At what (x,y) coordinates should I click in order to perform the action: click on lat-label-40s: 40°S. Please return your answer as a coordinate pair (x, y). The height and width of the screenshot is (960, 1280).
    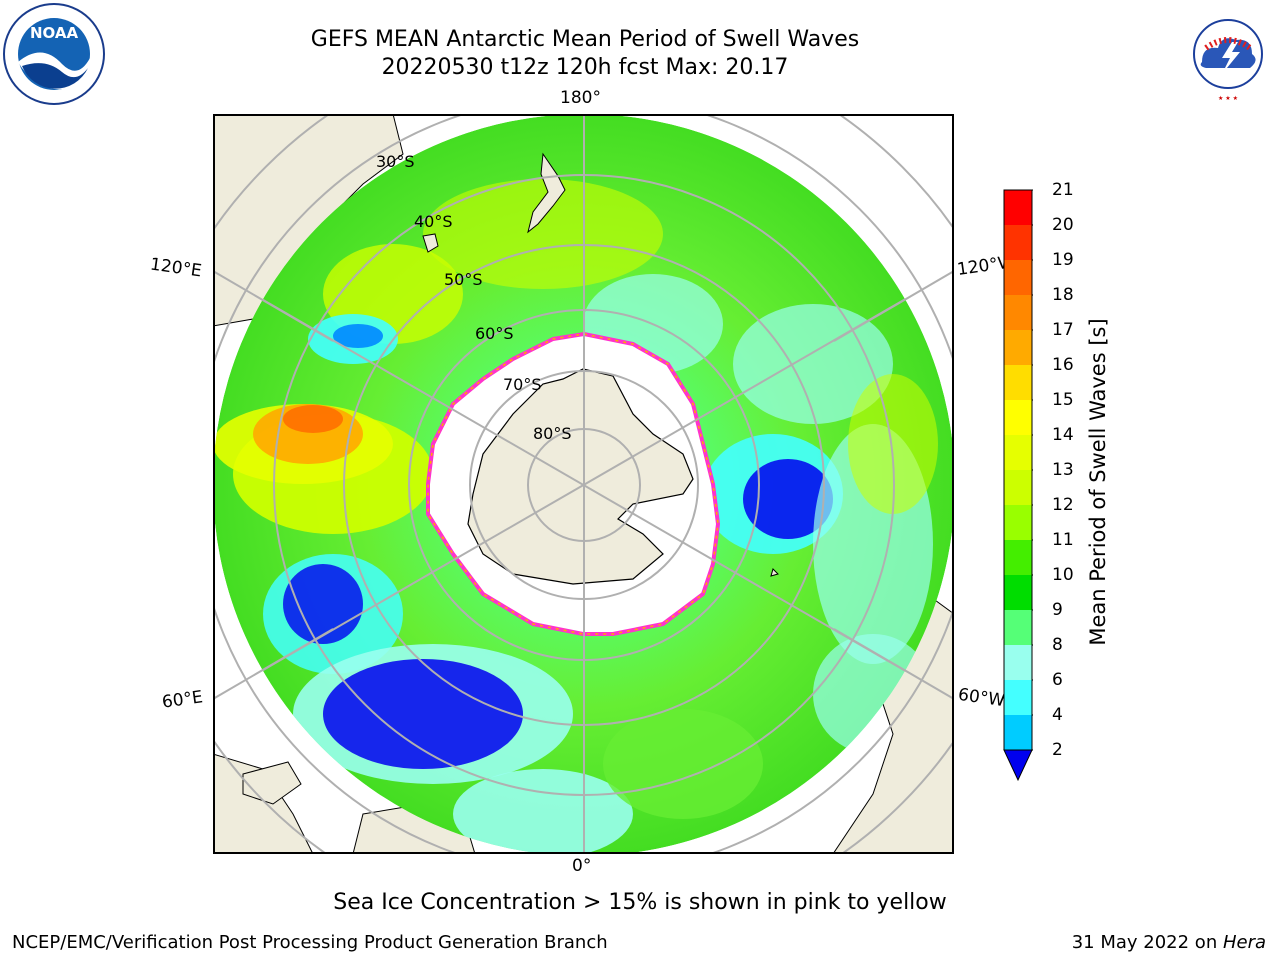
    Looking at the image, I should click on (433, 221).